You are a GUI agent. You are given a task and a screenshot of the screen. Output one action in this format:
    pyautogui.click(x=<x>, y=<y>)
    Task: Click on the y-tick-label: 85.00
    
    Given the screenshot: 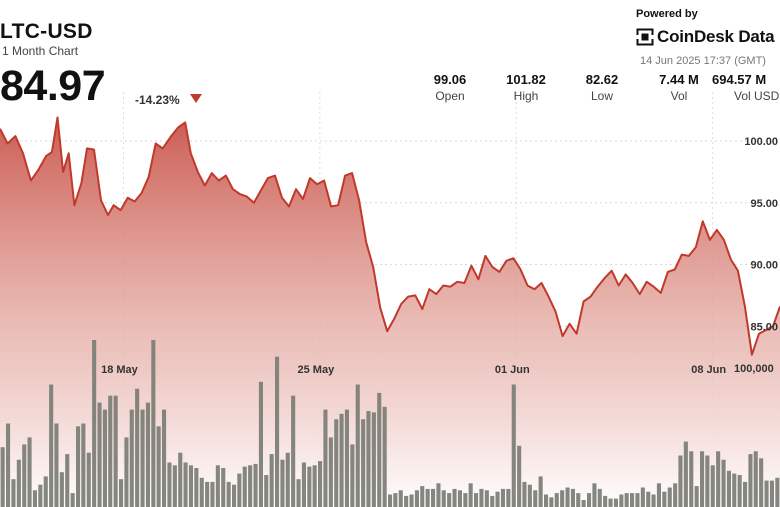 What is the action you would take?
    pyautogui.click(x=764, y=327)
    